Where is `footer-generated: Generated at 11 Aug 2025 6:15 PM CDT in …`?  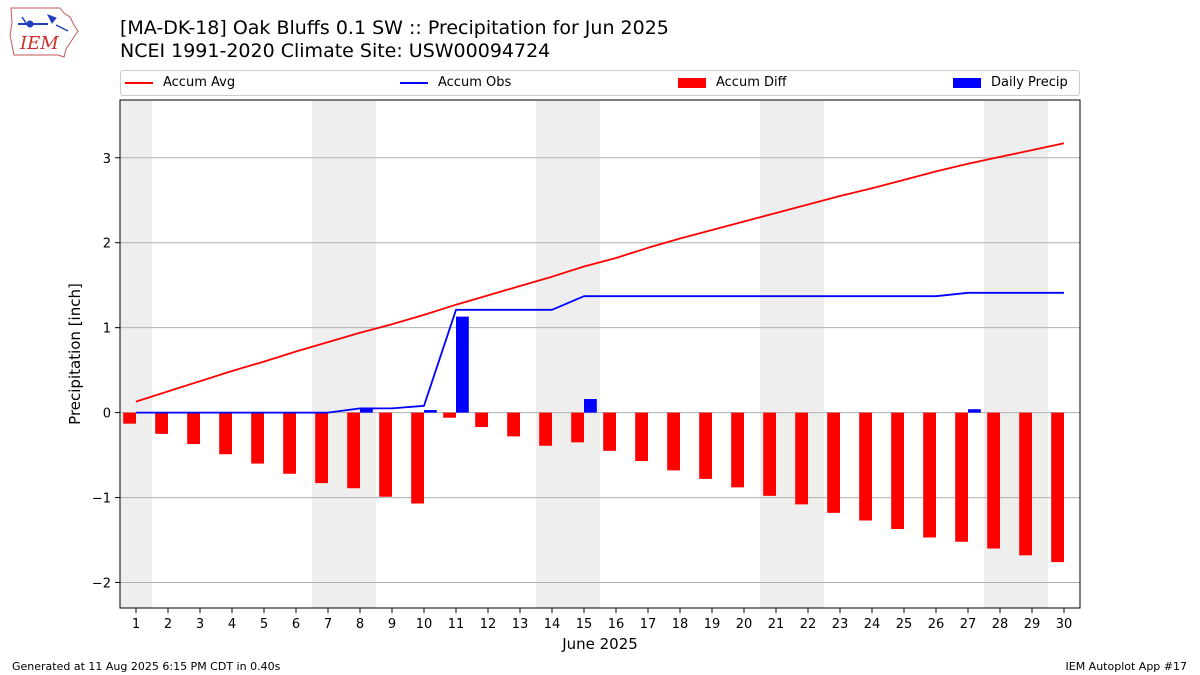
footer-generated: Generated at 11 Aug 2025 6:15 PM CDT in … is located at coordinates (146, 666).